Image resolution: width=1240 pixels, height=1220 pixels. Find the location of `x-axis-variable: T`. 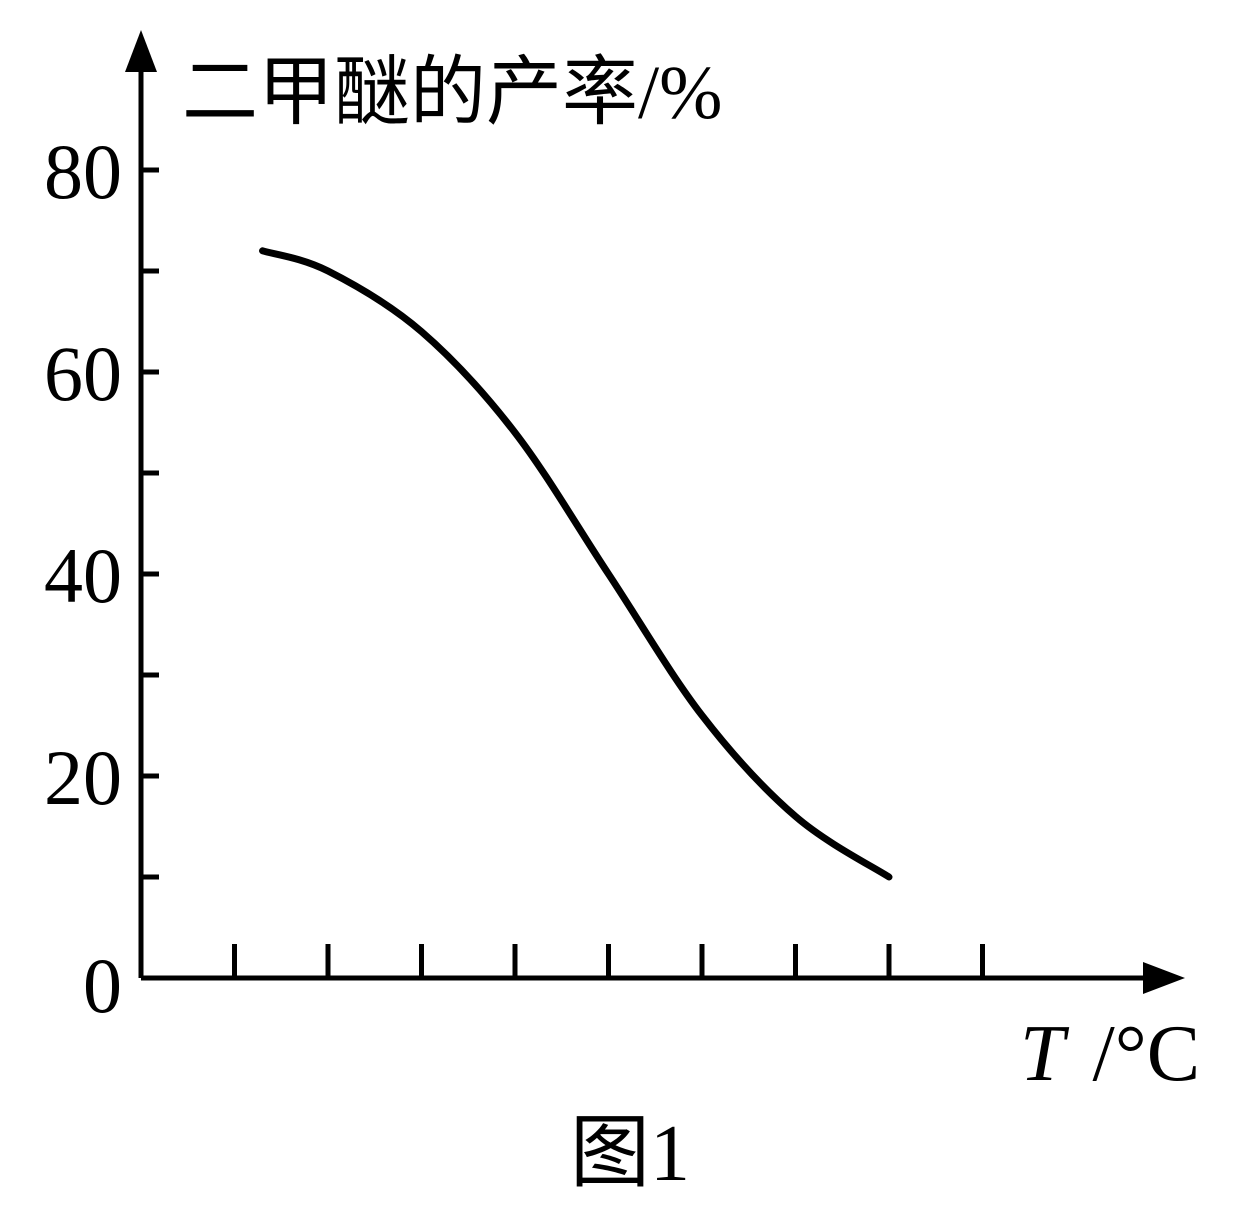

x-axis-variable: T is located at coordinates (1045, 1054).